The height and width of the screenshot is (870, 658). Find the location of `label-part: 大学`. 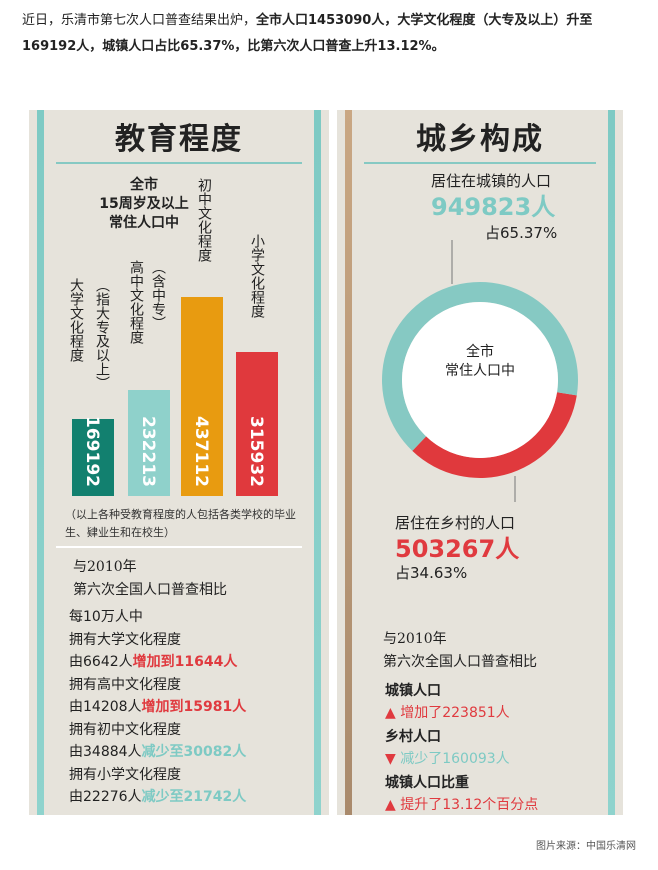

label-part: 大学 is located at coordinates (76, 292).